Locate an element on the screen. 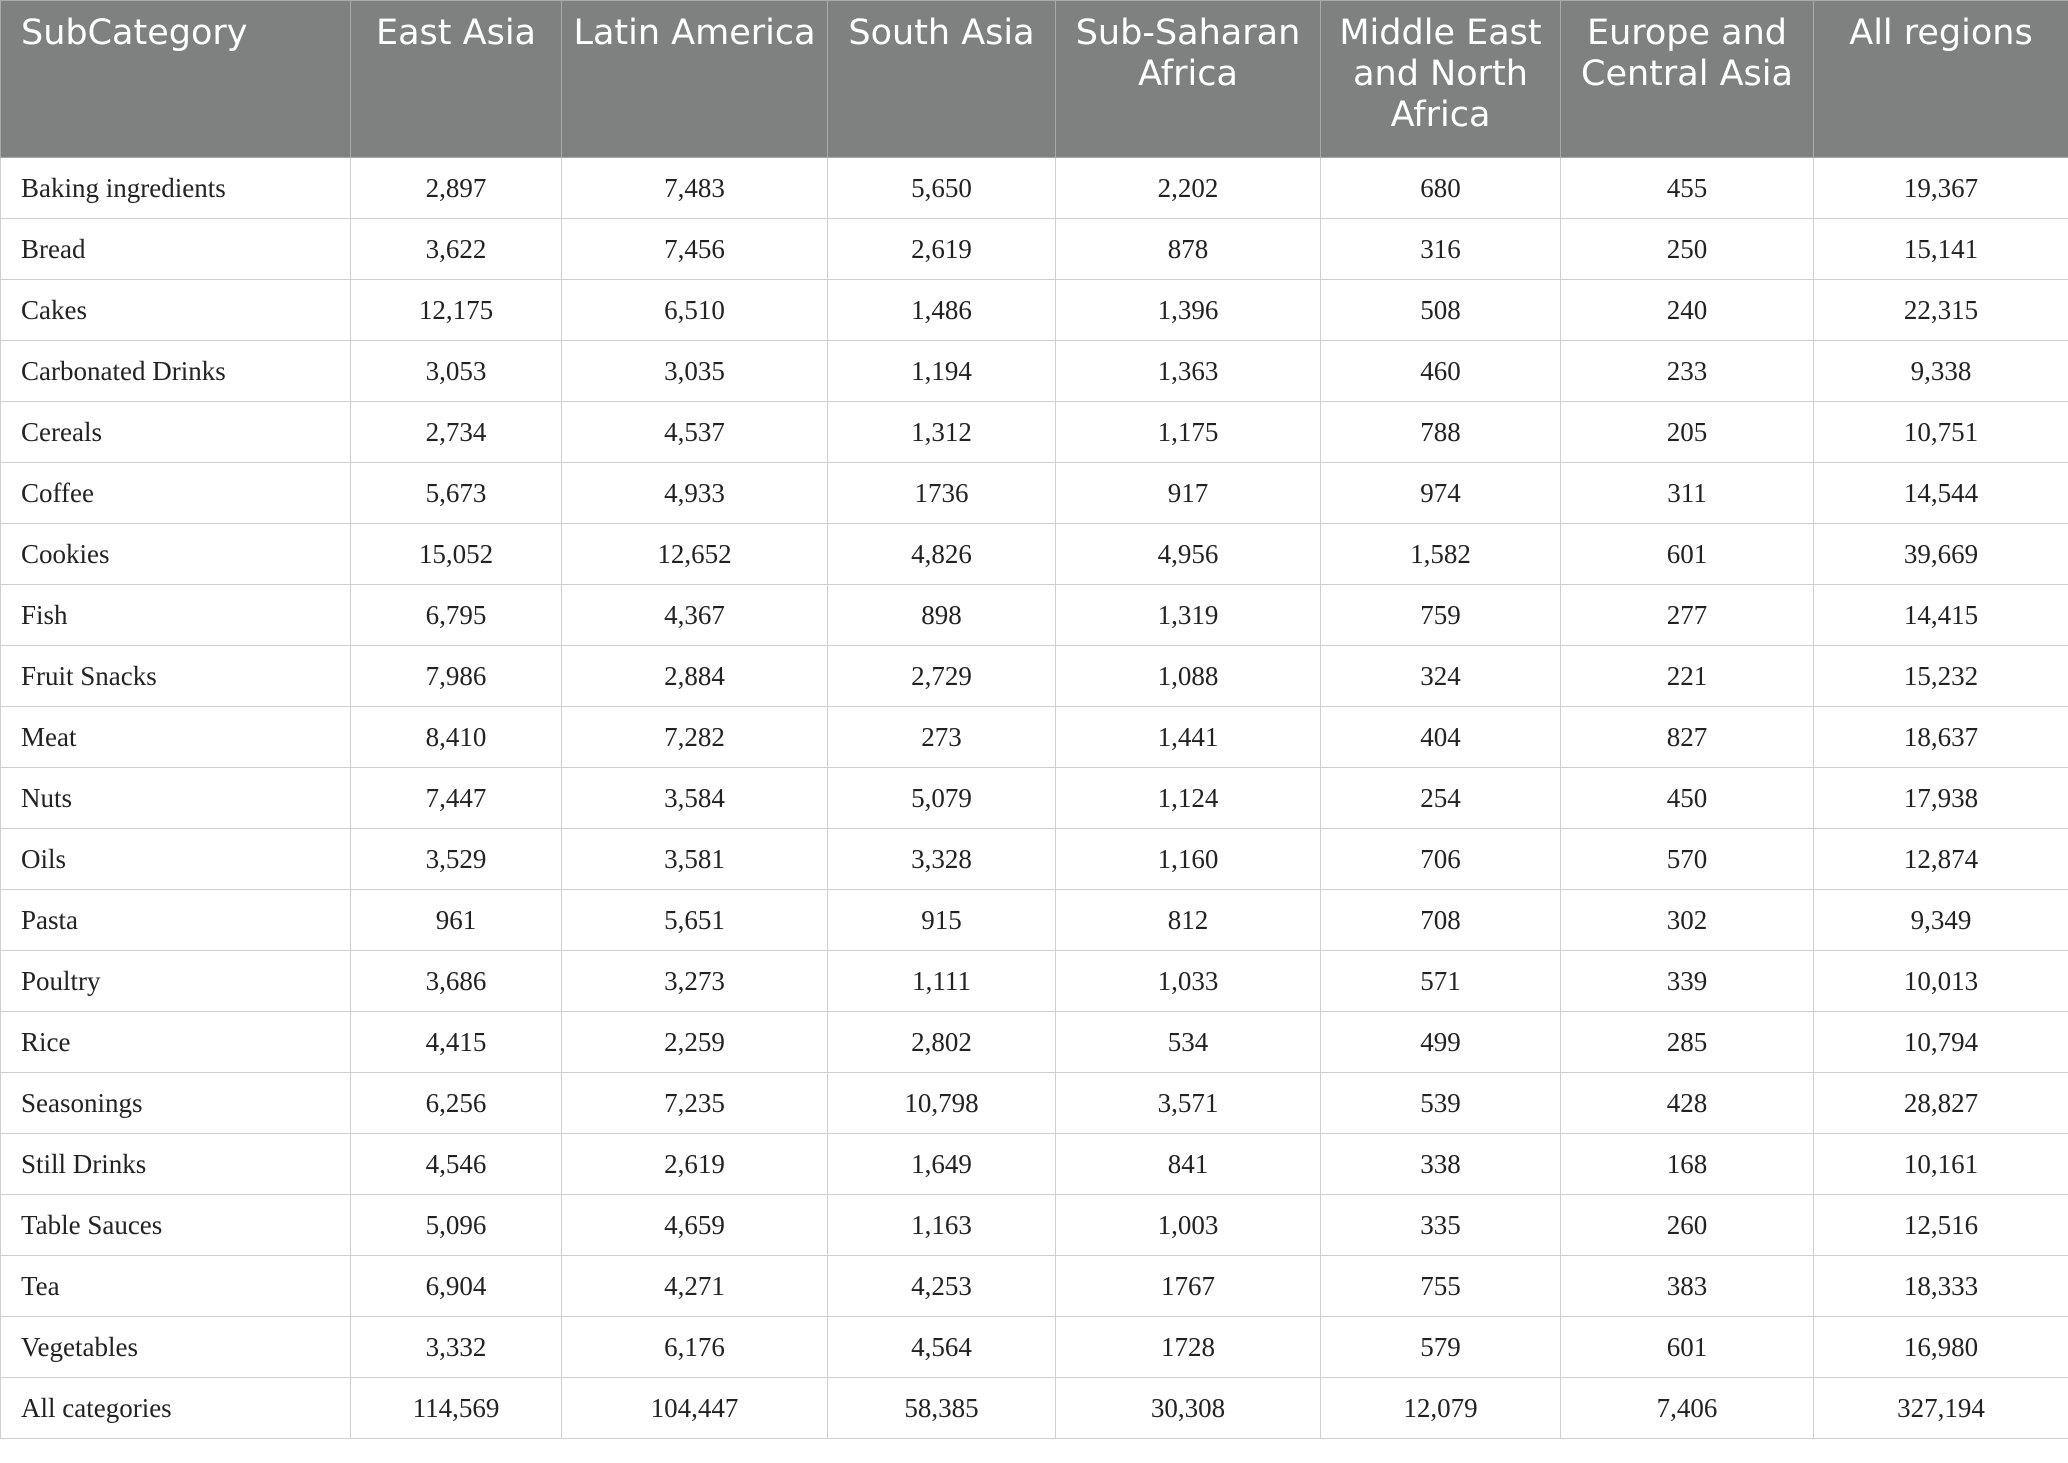  data-cell: 3,581 is located at coordinates (694, 859).